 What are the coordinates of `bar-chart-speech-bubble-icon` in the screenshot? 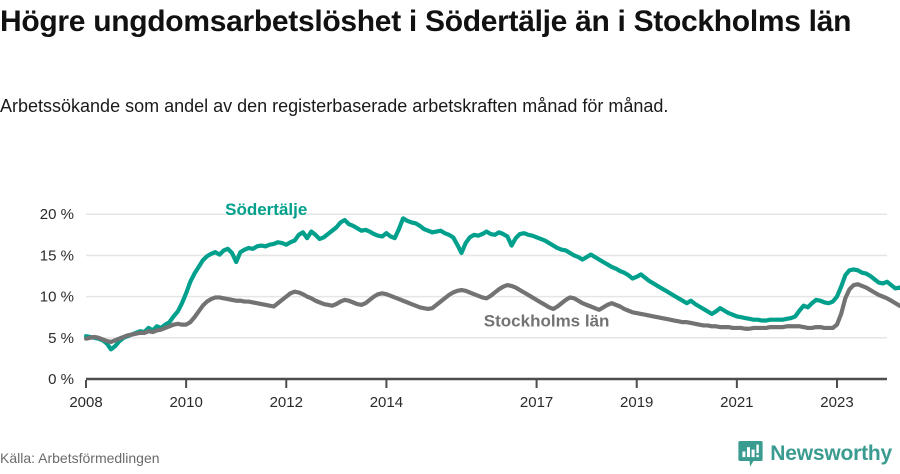 It's located at (750, 454).